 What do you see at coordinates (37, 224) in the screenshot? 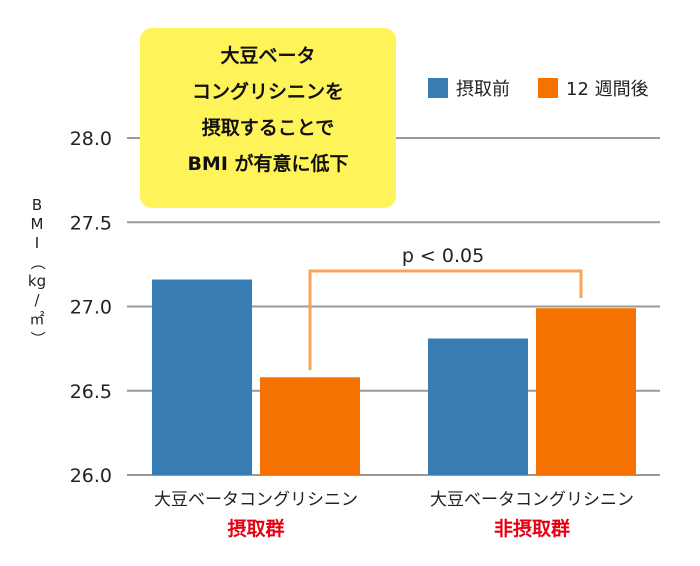
I see `y-label-char: M` at bounding box center [37, 224].